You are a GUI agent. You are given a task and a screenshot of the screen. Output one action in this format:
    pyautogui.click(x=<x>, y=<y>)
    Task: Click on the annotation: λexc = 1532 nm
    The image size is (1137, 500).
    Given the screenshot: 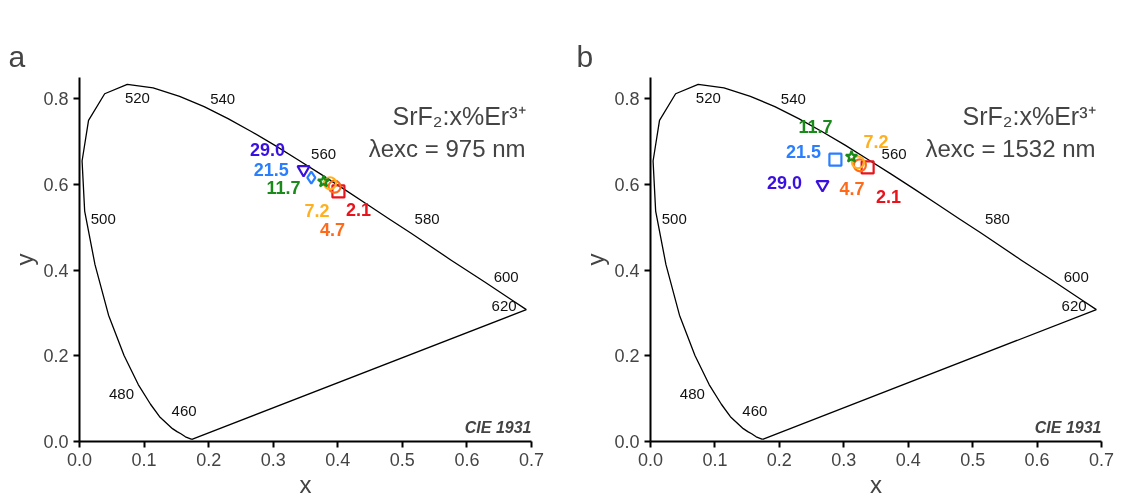 What is the action you would take?
    pyautogui.click(x=1010, y=148)
    